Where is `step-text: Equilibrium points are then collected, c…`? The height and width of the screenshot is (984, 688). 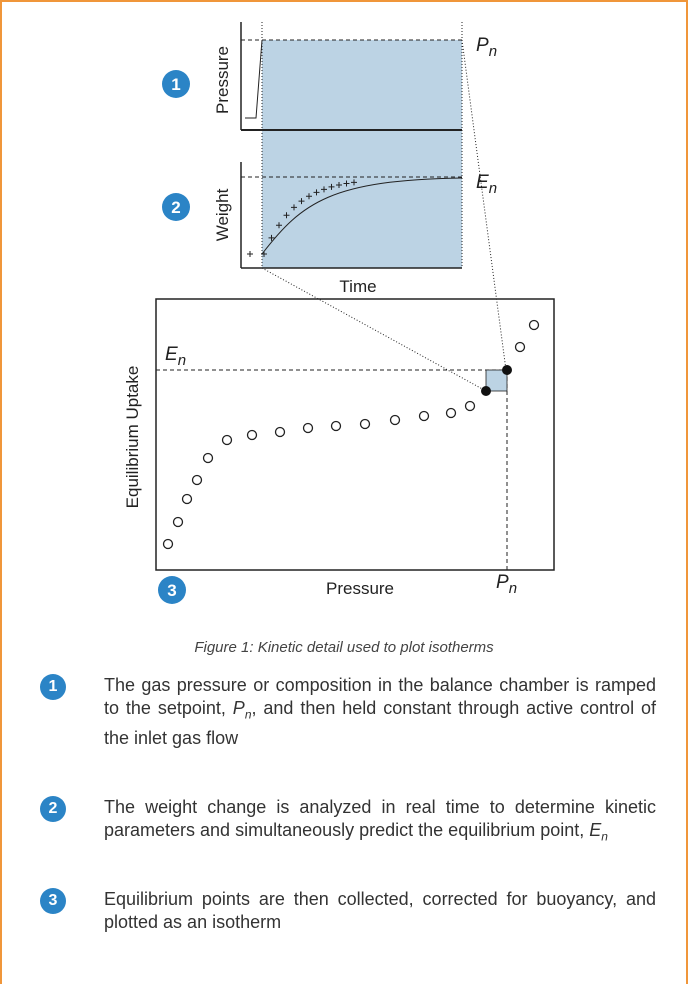 step-text: Equilibrium points are then collected, c… is located at coordinates (380, 911).